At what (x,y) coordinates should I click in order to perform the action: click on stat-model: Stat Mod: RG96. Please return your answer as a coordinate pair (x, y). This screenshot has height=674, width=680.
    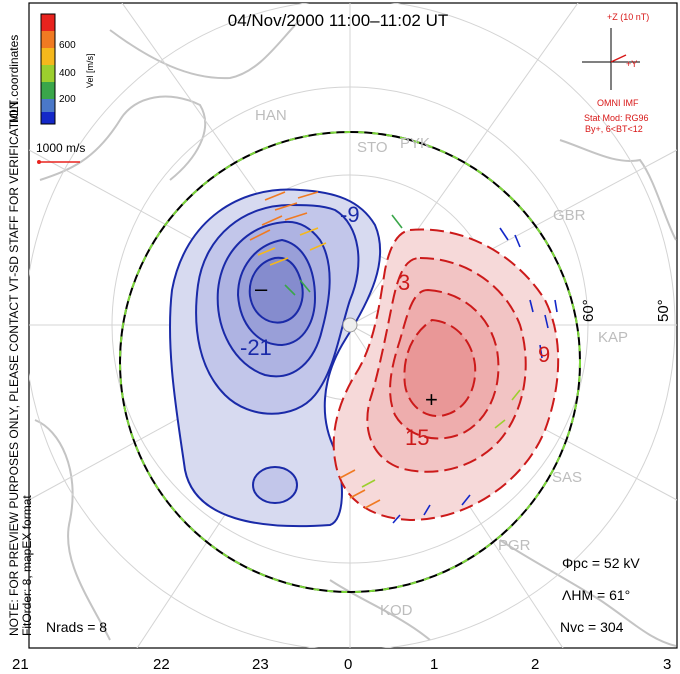
    Looking at the image, I should click on (616, 118).